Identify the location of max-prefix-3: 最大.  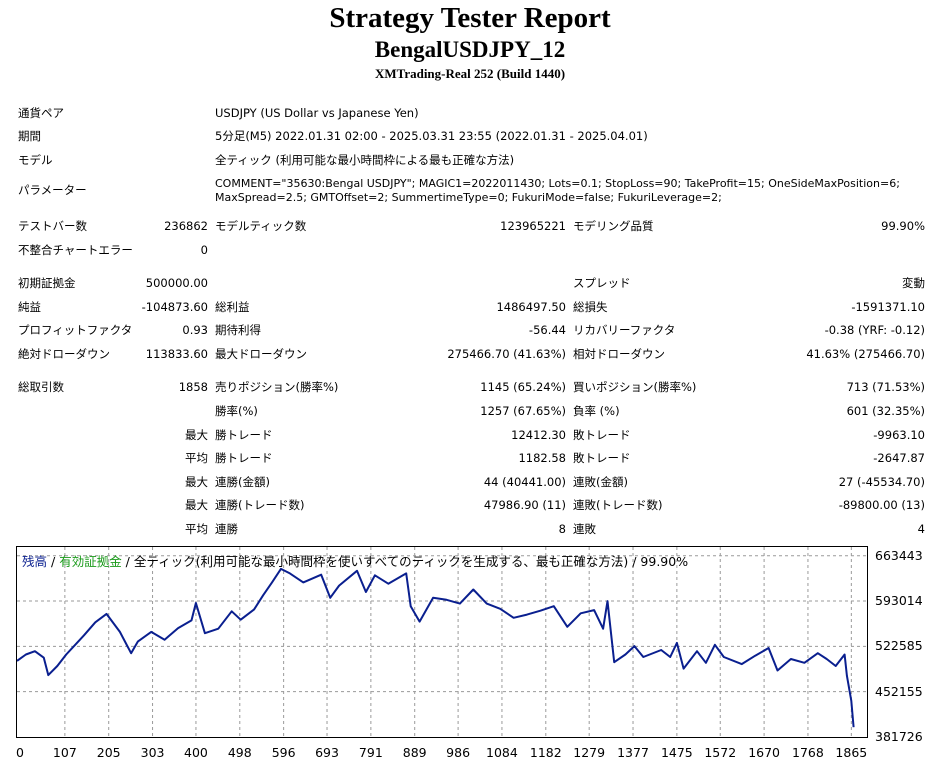
(196, 505).